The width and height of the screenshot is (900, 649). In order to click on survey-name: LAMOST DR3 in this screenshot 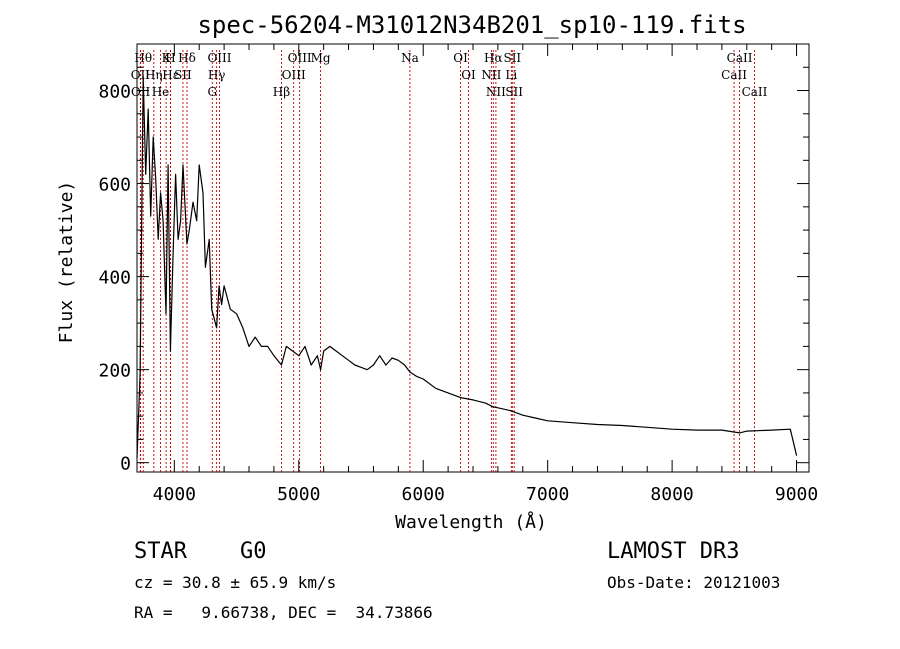, I will do `click(673, 551)`.